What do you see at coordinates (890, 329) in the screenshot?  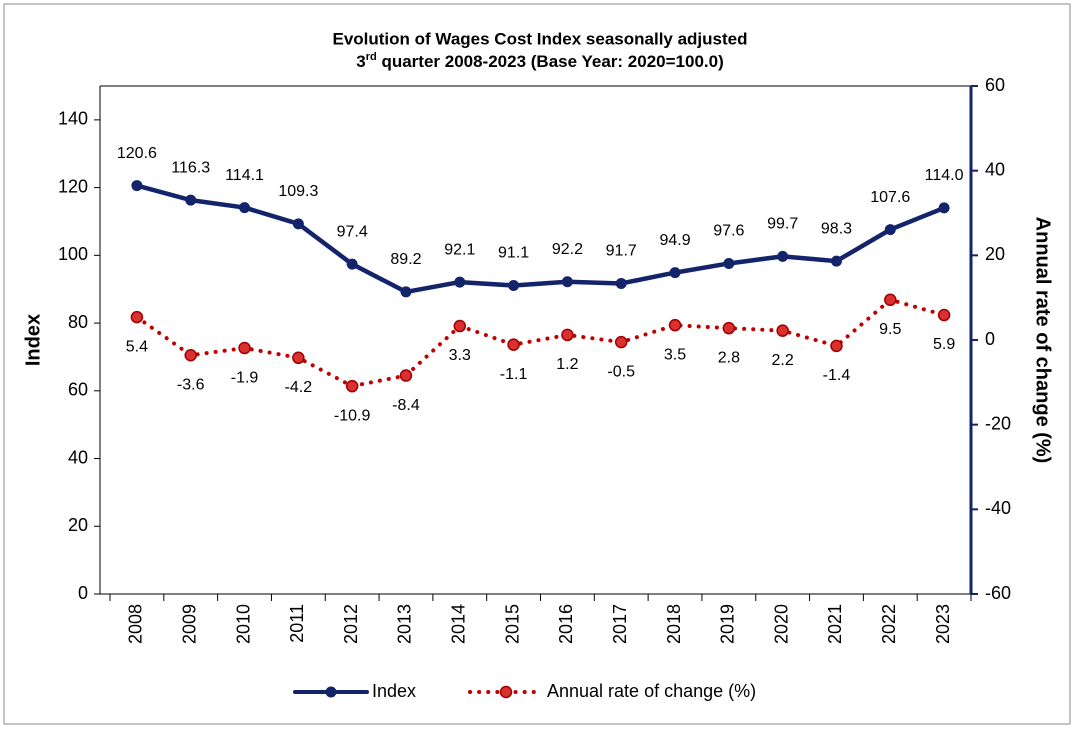 I see `data-label: 9.5` at bounding box center [890, 329].